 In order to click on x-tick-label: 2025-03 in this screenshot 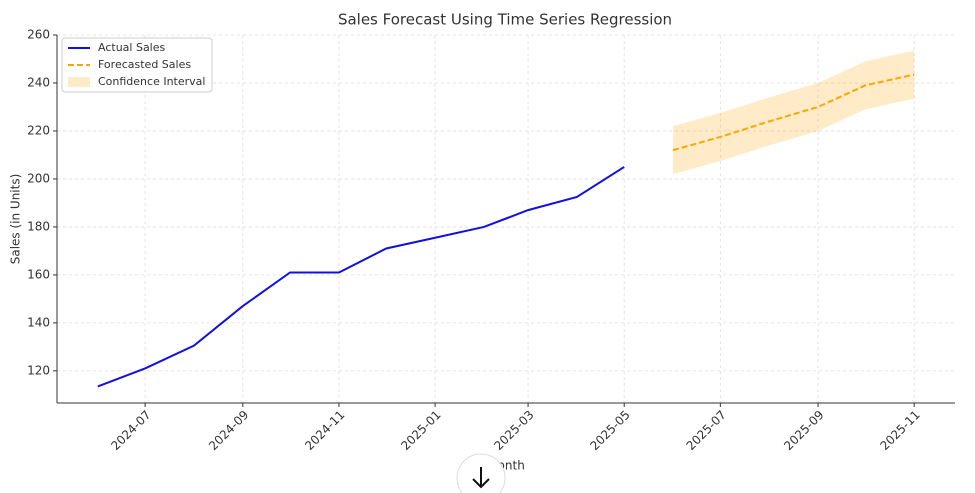, I will do `click(513, 430)`.